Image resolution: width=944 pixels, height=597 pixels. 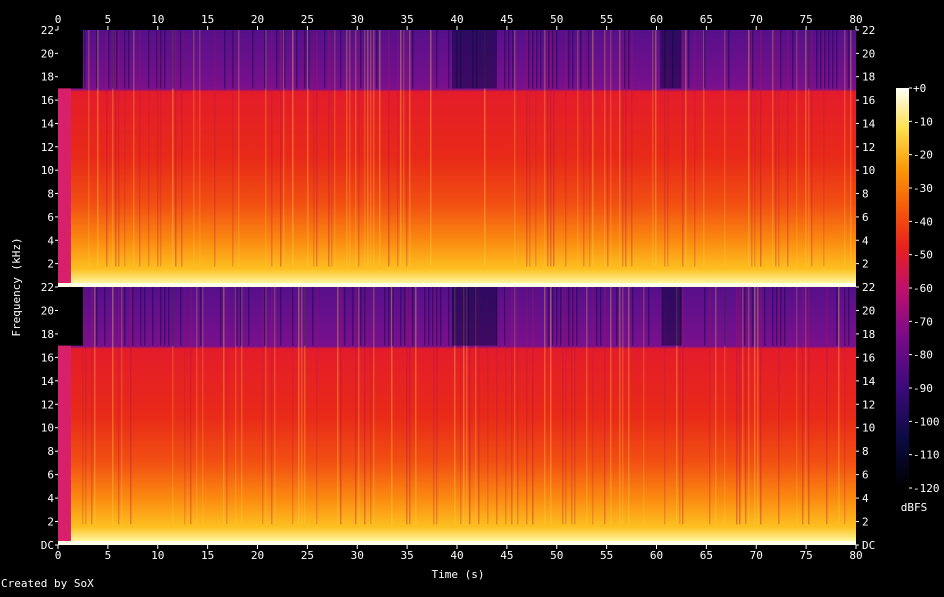 What do you see at coordinates (207, 19) in the screenshot?
I see `x-tick-label-top: 15` at bounding box center [207, 19].